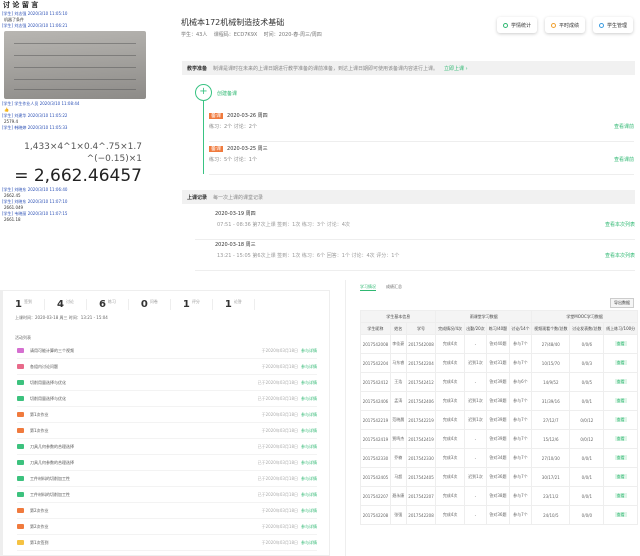  Describe the element at coordinates (622, 303) in the screenshot. I see `export-button: 导出数据` at that location.